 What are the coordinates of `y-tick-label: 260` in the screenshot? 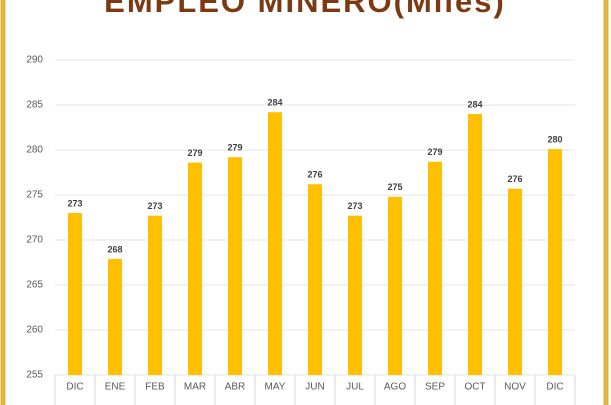 It's located at (34, 330).